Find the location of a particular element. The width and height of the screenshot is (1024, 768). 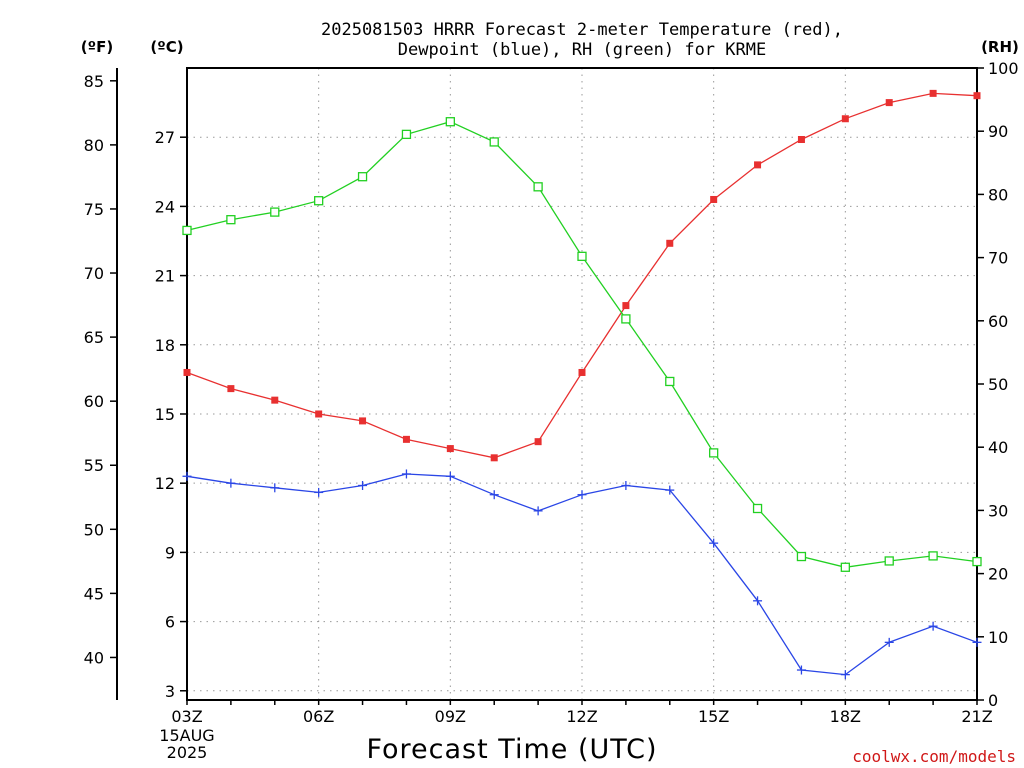

fahrenheit-tick-label: 70 is located at coordinates (94, 273).